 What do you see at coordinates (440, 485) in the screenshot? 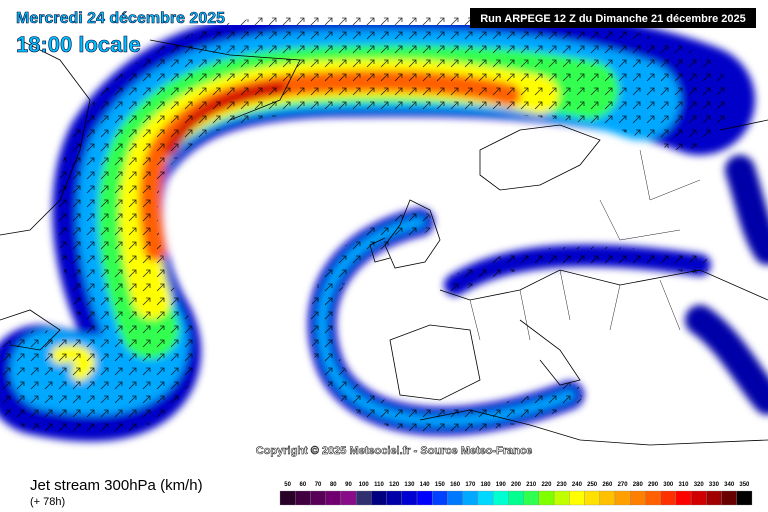
I see `legend-label: 150` at bounding box center [440, 485].